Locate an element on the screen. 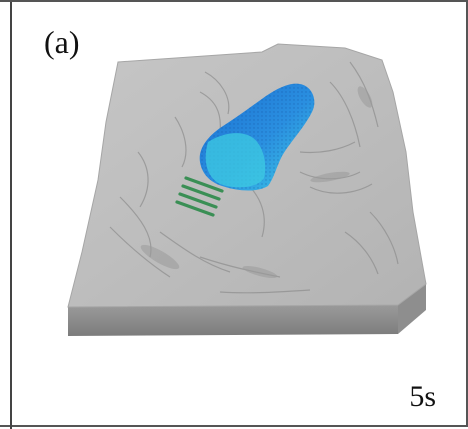 The width and height of the screenshot is (468, 429). landslide-mass is located at coordinates (257, 137).